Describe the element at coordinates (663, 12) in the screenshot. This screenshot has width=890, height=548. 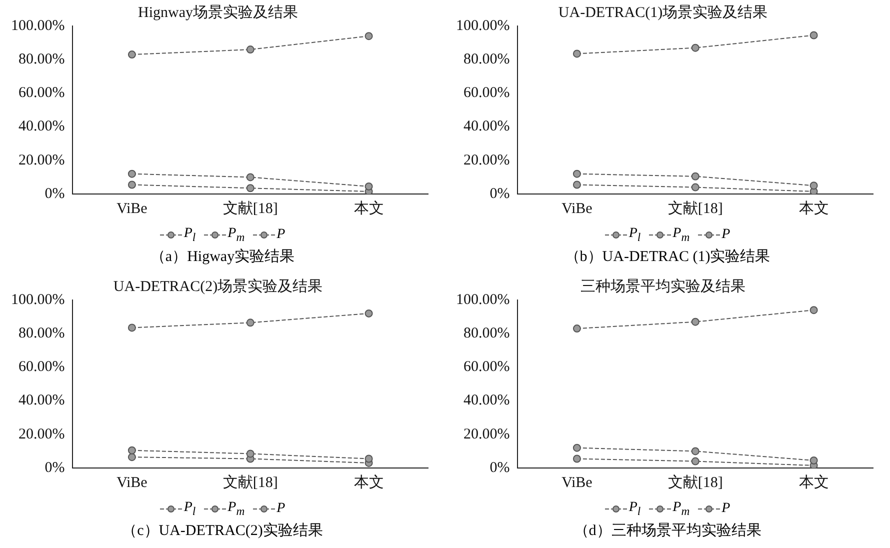
I see `chart-title: UA-DETRAC(1)场景实验及结果` at that location.